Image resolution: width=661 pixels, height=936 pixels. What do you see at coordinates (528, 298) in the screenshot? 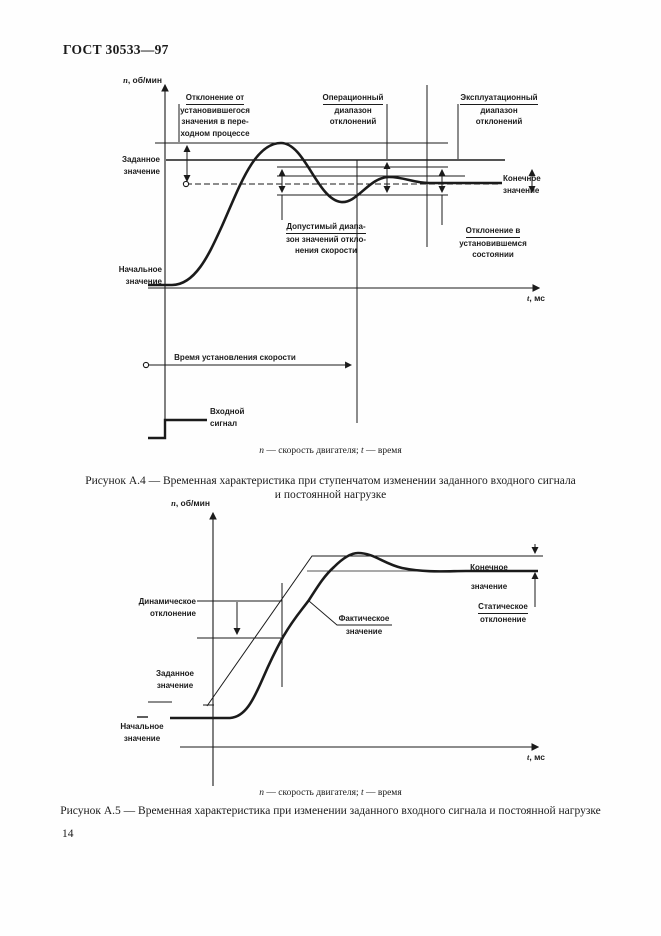
I see `fig4-x-var: t` at bounding box center [528, 298].